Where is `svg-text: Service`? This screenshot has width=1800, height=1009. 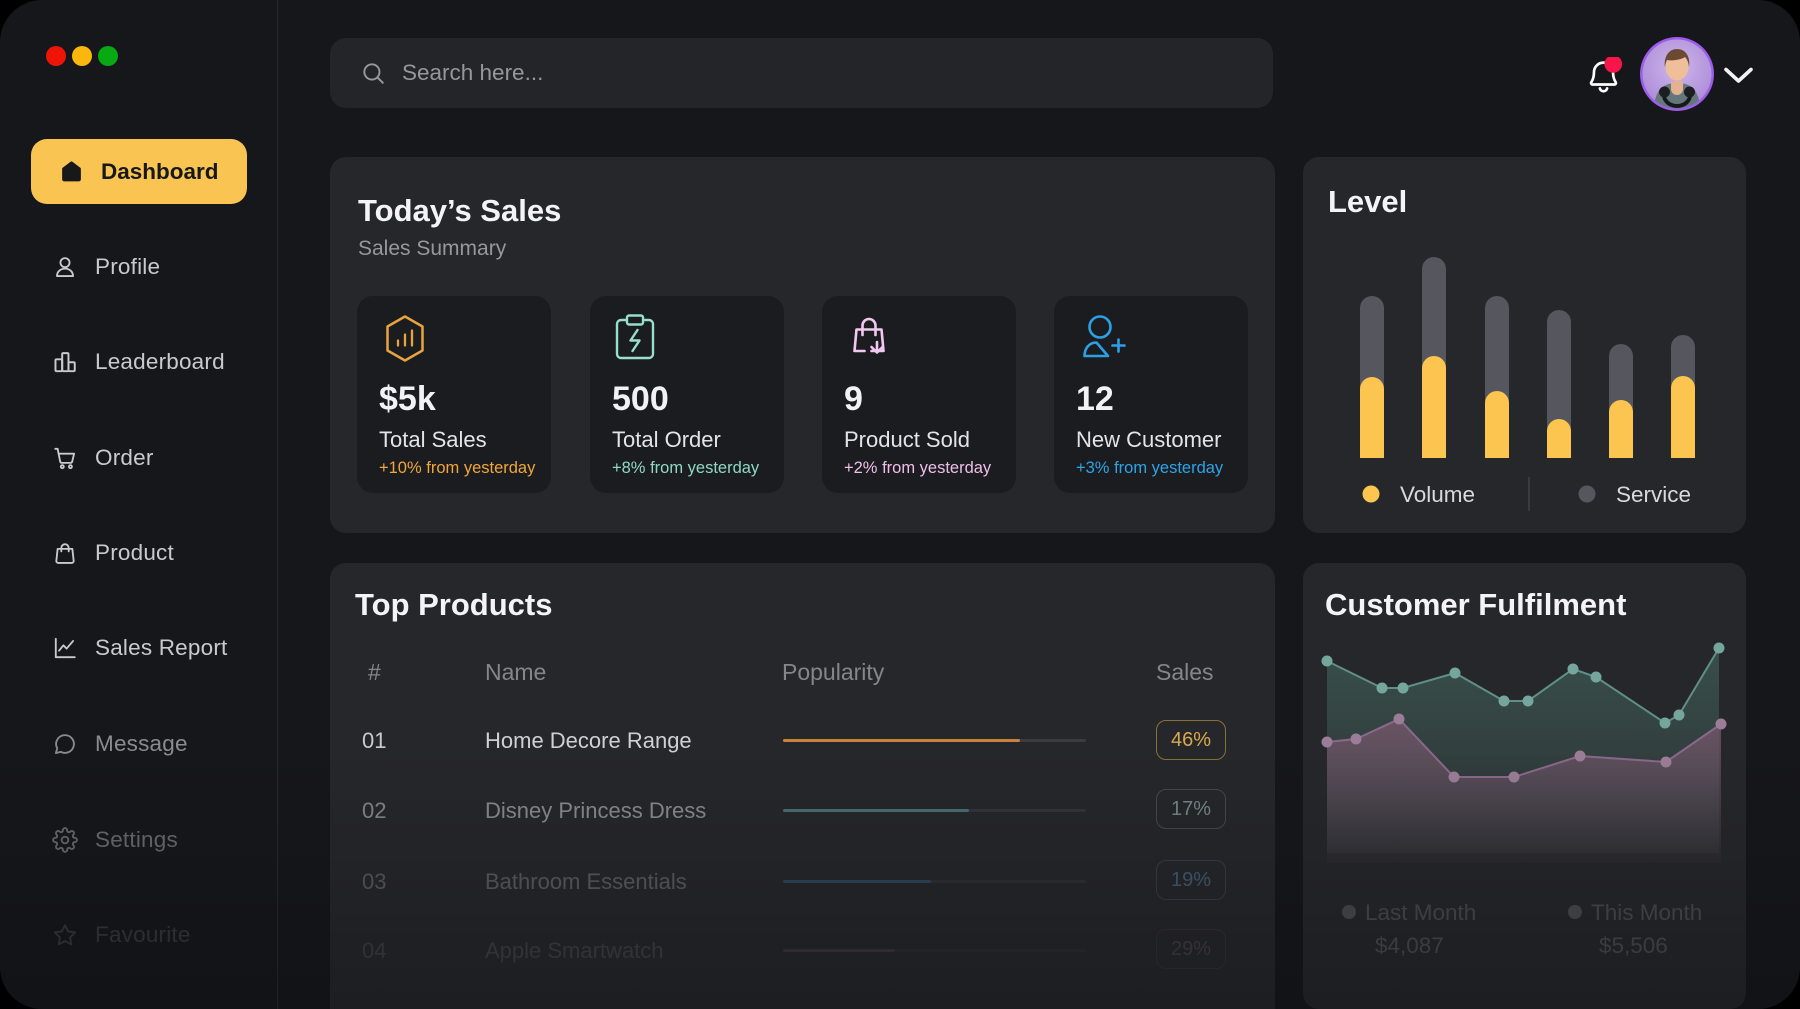 svg-text: Service is located at coordinates (1653, 494).